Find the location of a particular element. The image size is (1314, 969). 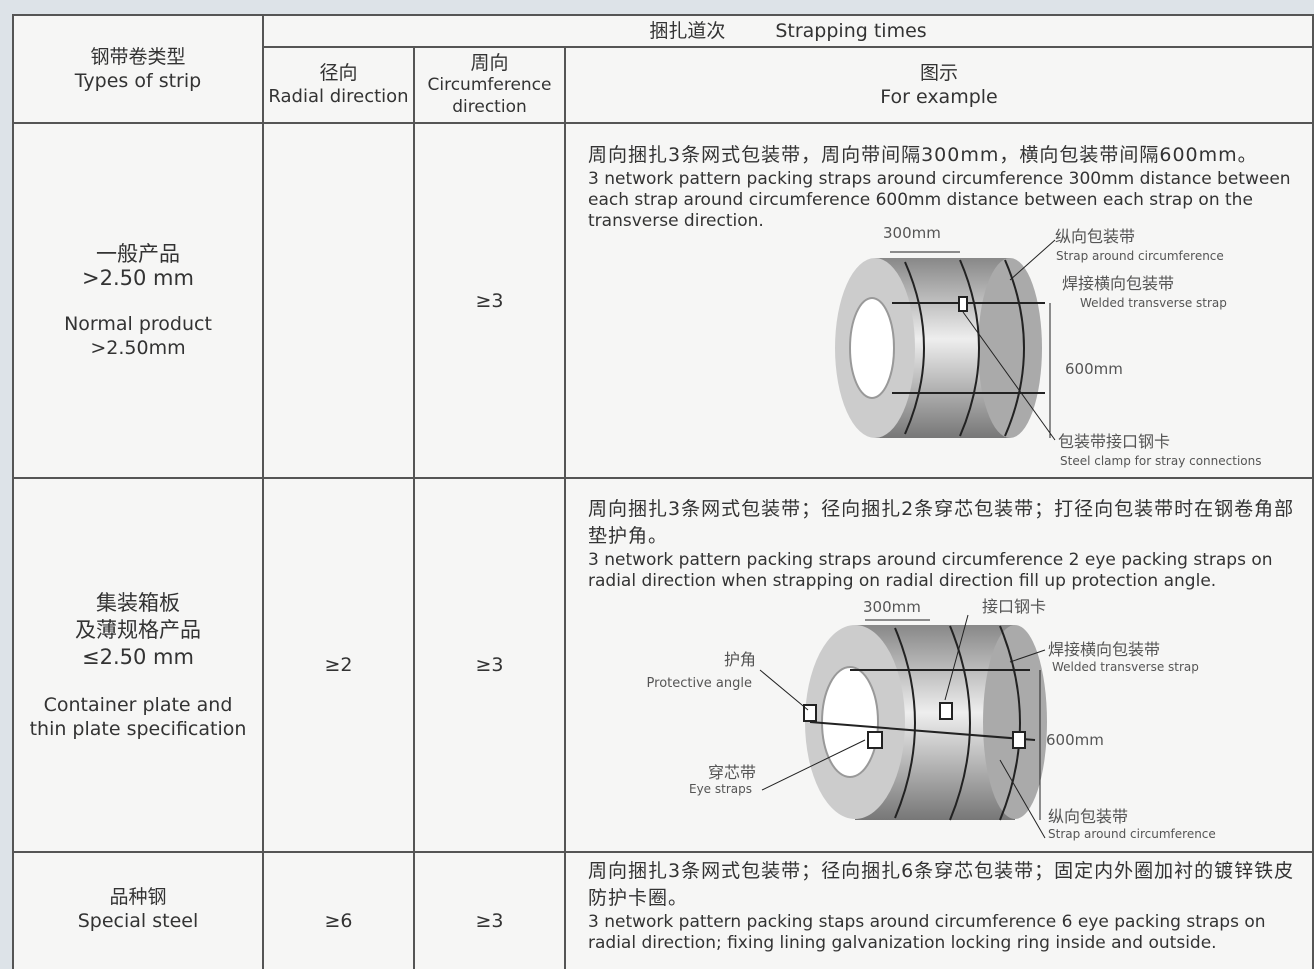

header-text: Radial direction is located at coordinates (338, 96).